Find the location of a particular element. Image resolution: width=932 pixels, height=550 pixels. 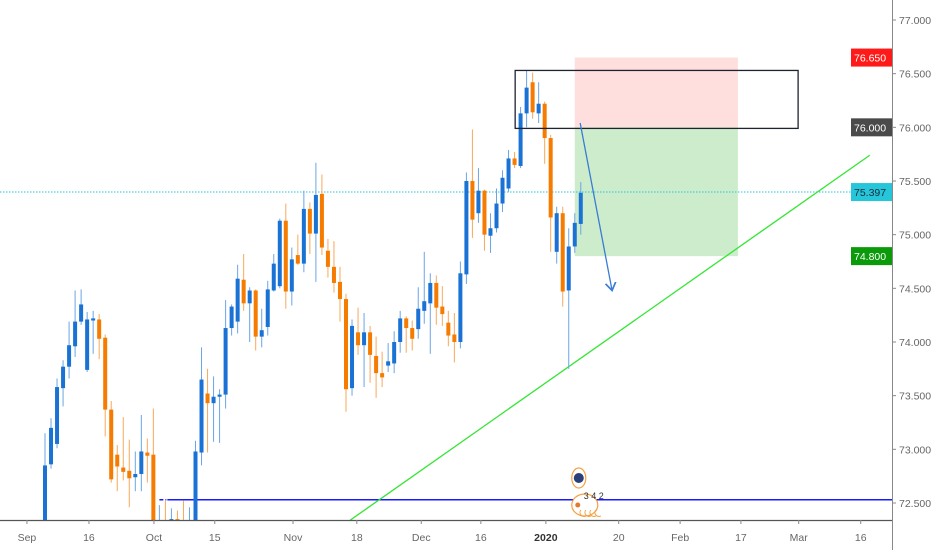

price-tick-label: 74.000 is located at coordinates (915, 343).